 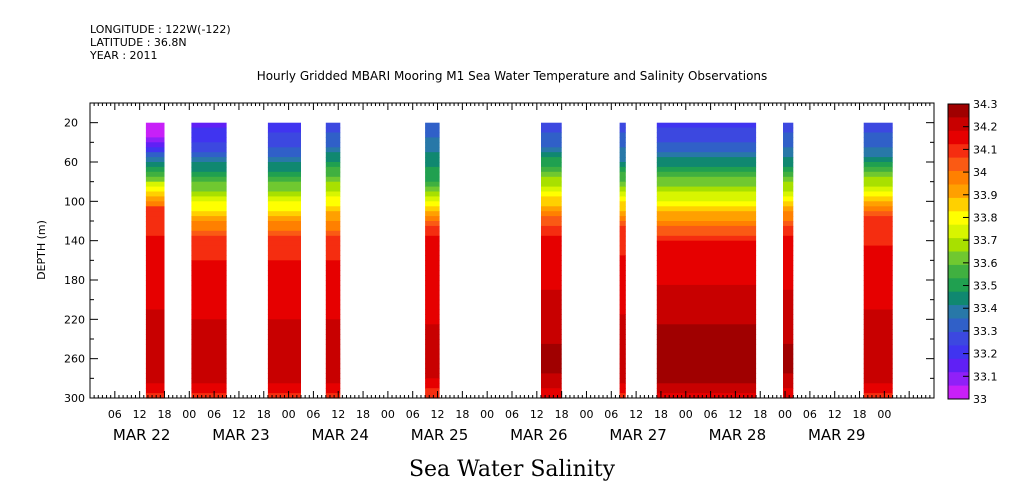 I want to click on colorbar-label: 33, so click(x=980, y=399).